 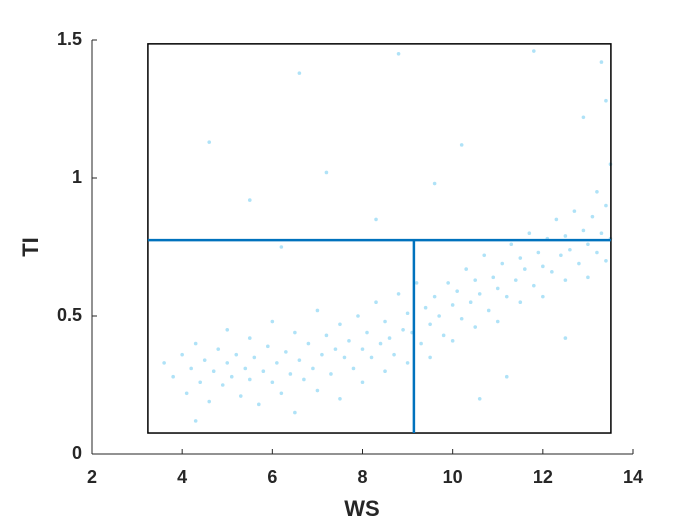 I want to click on x-tick-label: 12, so click(x=543, y=477).